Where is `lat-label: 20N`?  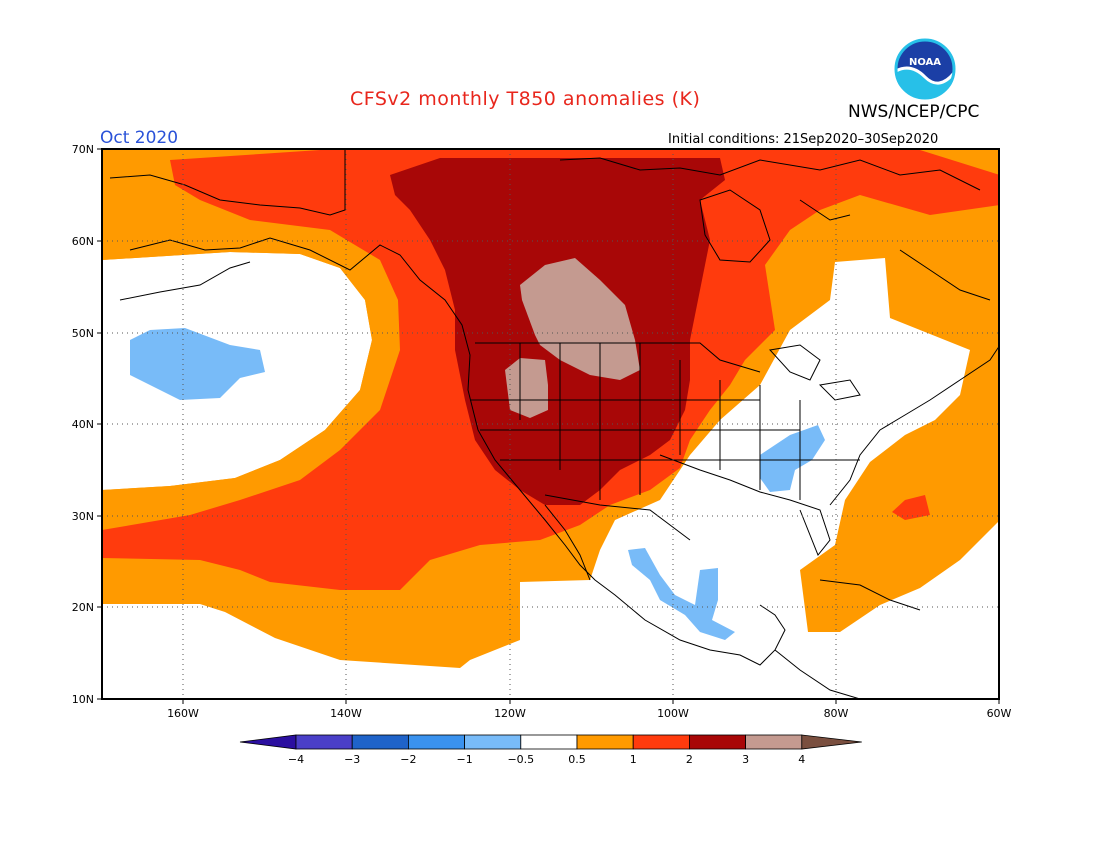 lat-label: 20N is located at coordinates (83, 607).